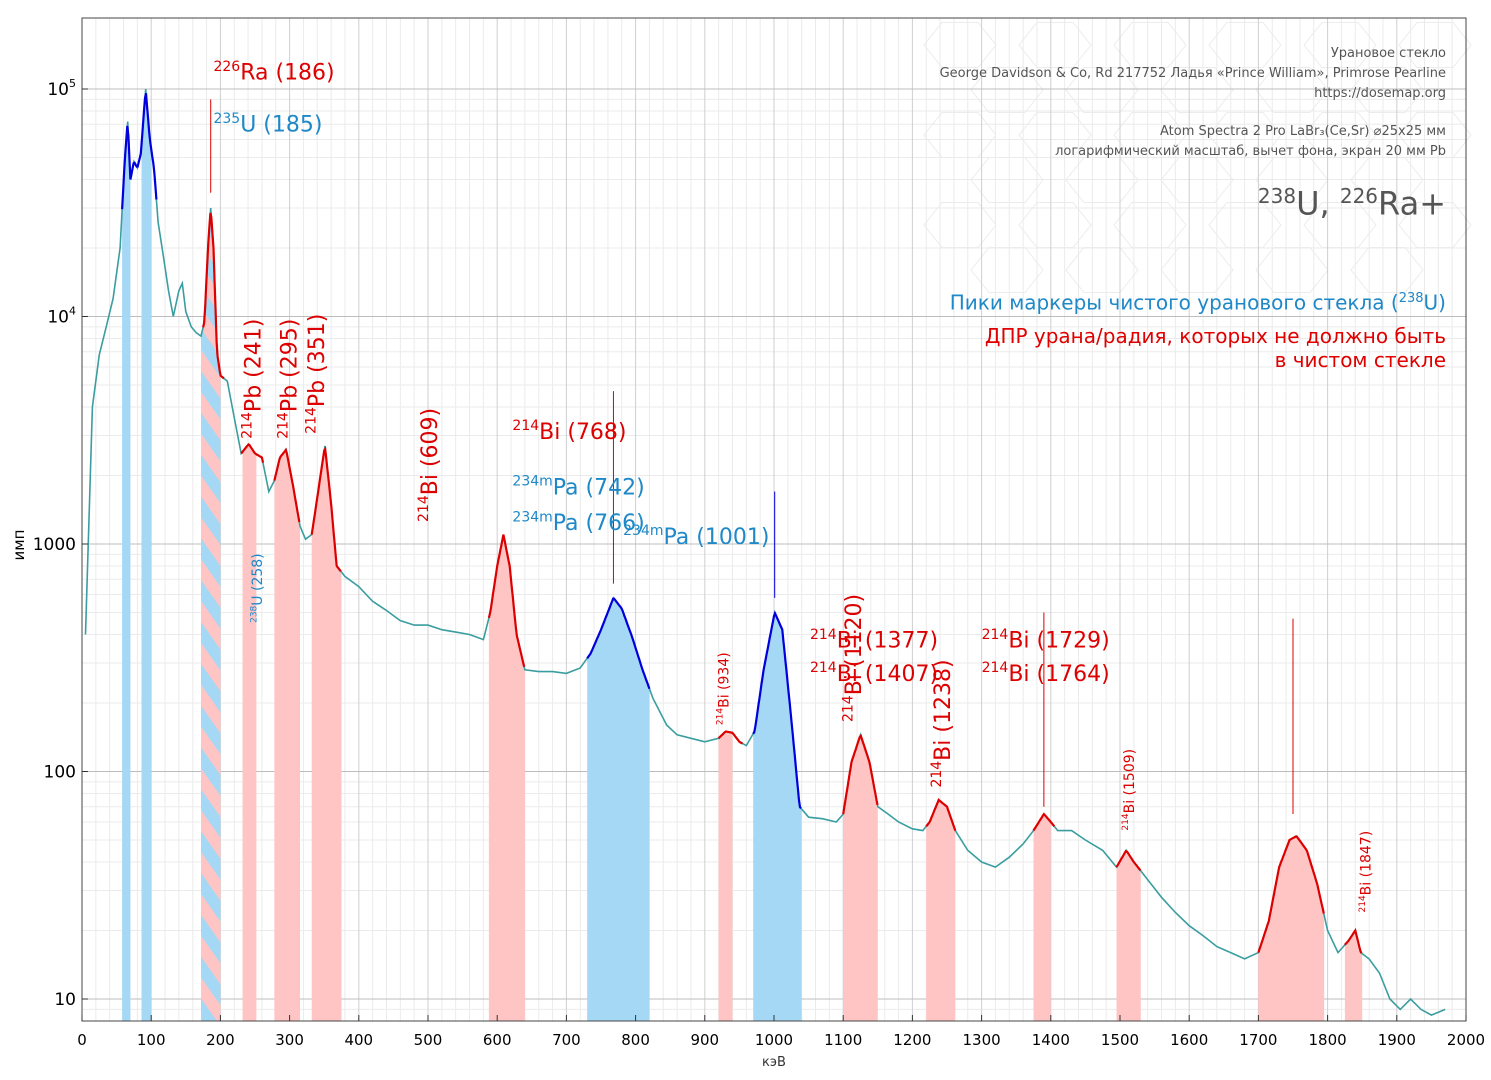  What do you see at coordinates (428, 1040) in the screenshot?
I see `x-tick-label: 500` at bounding box center [428, 1040].